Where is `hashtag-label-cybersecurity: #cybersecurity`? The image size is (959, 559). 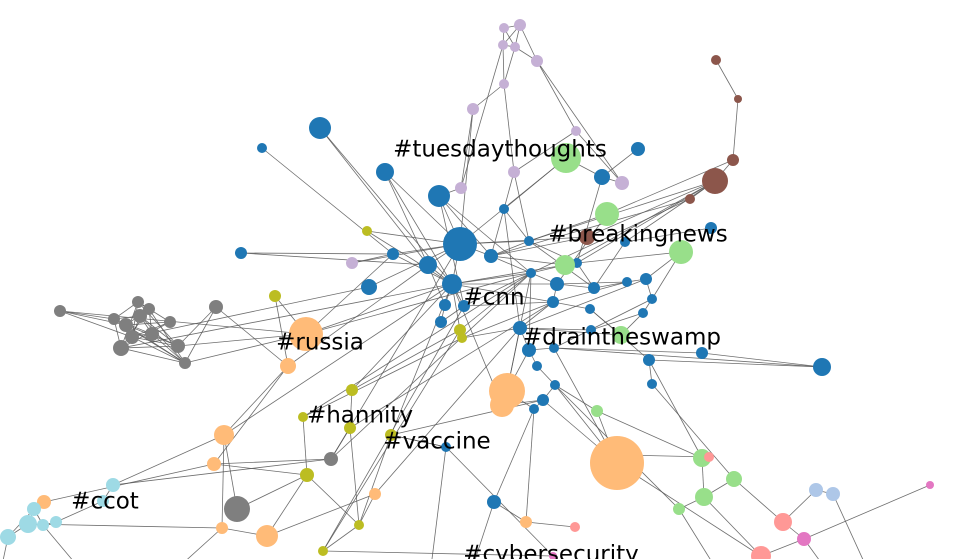
hashtag-label-cybersecurity: #cybersecurity is located at coordinates (551, 550).